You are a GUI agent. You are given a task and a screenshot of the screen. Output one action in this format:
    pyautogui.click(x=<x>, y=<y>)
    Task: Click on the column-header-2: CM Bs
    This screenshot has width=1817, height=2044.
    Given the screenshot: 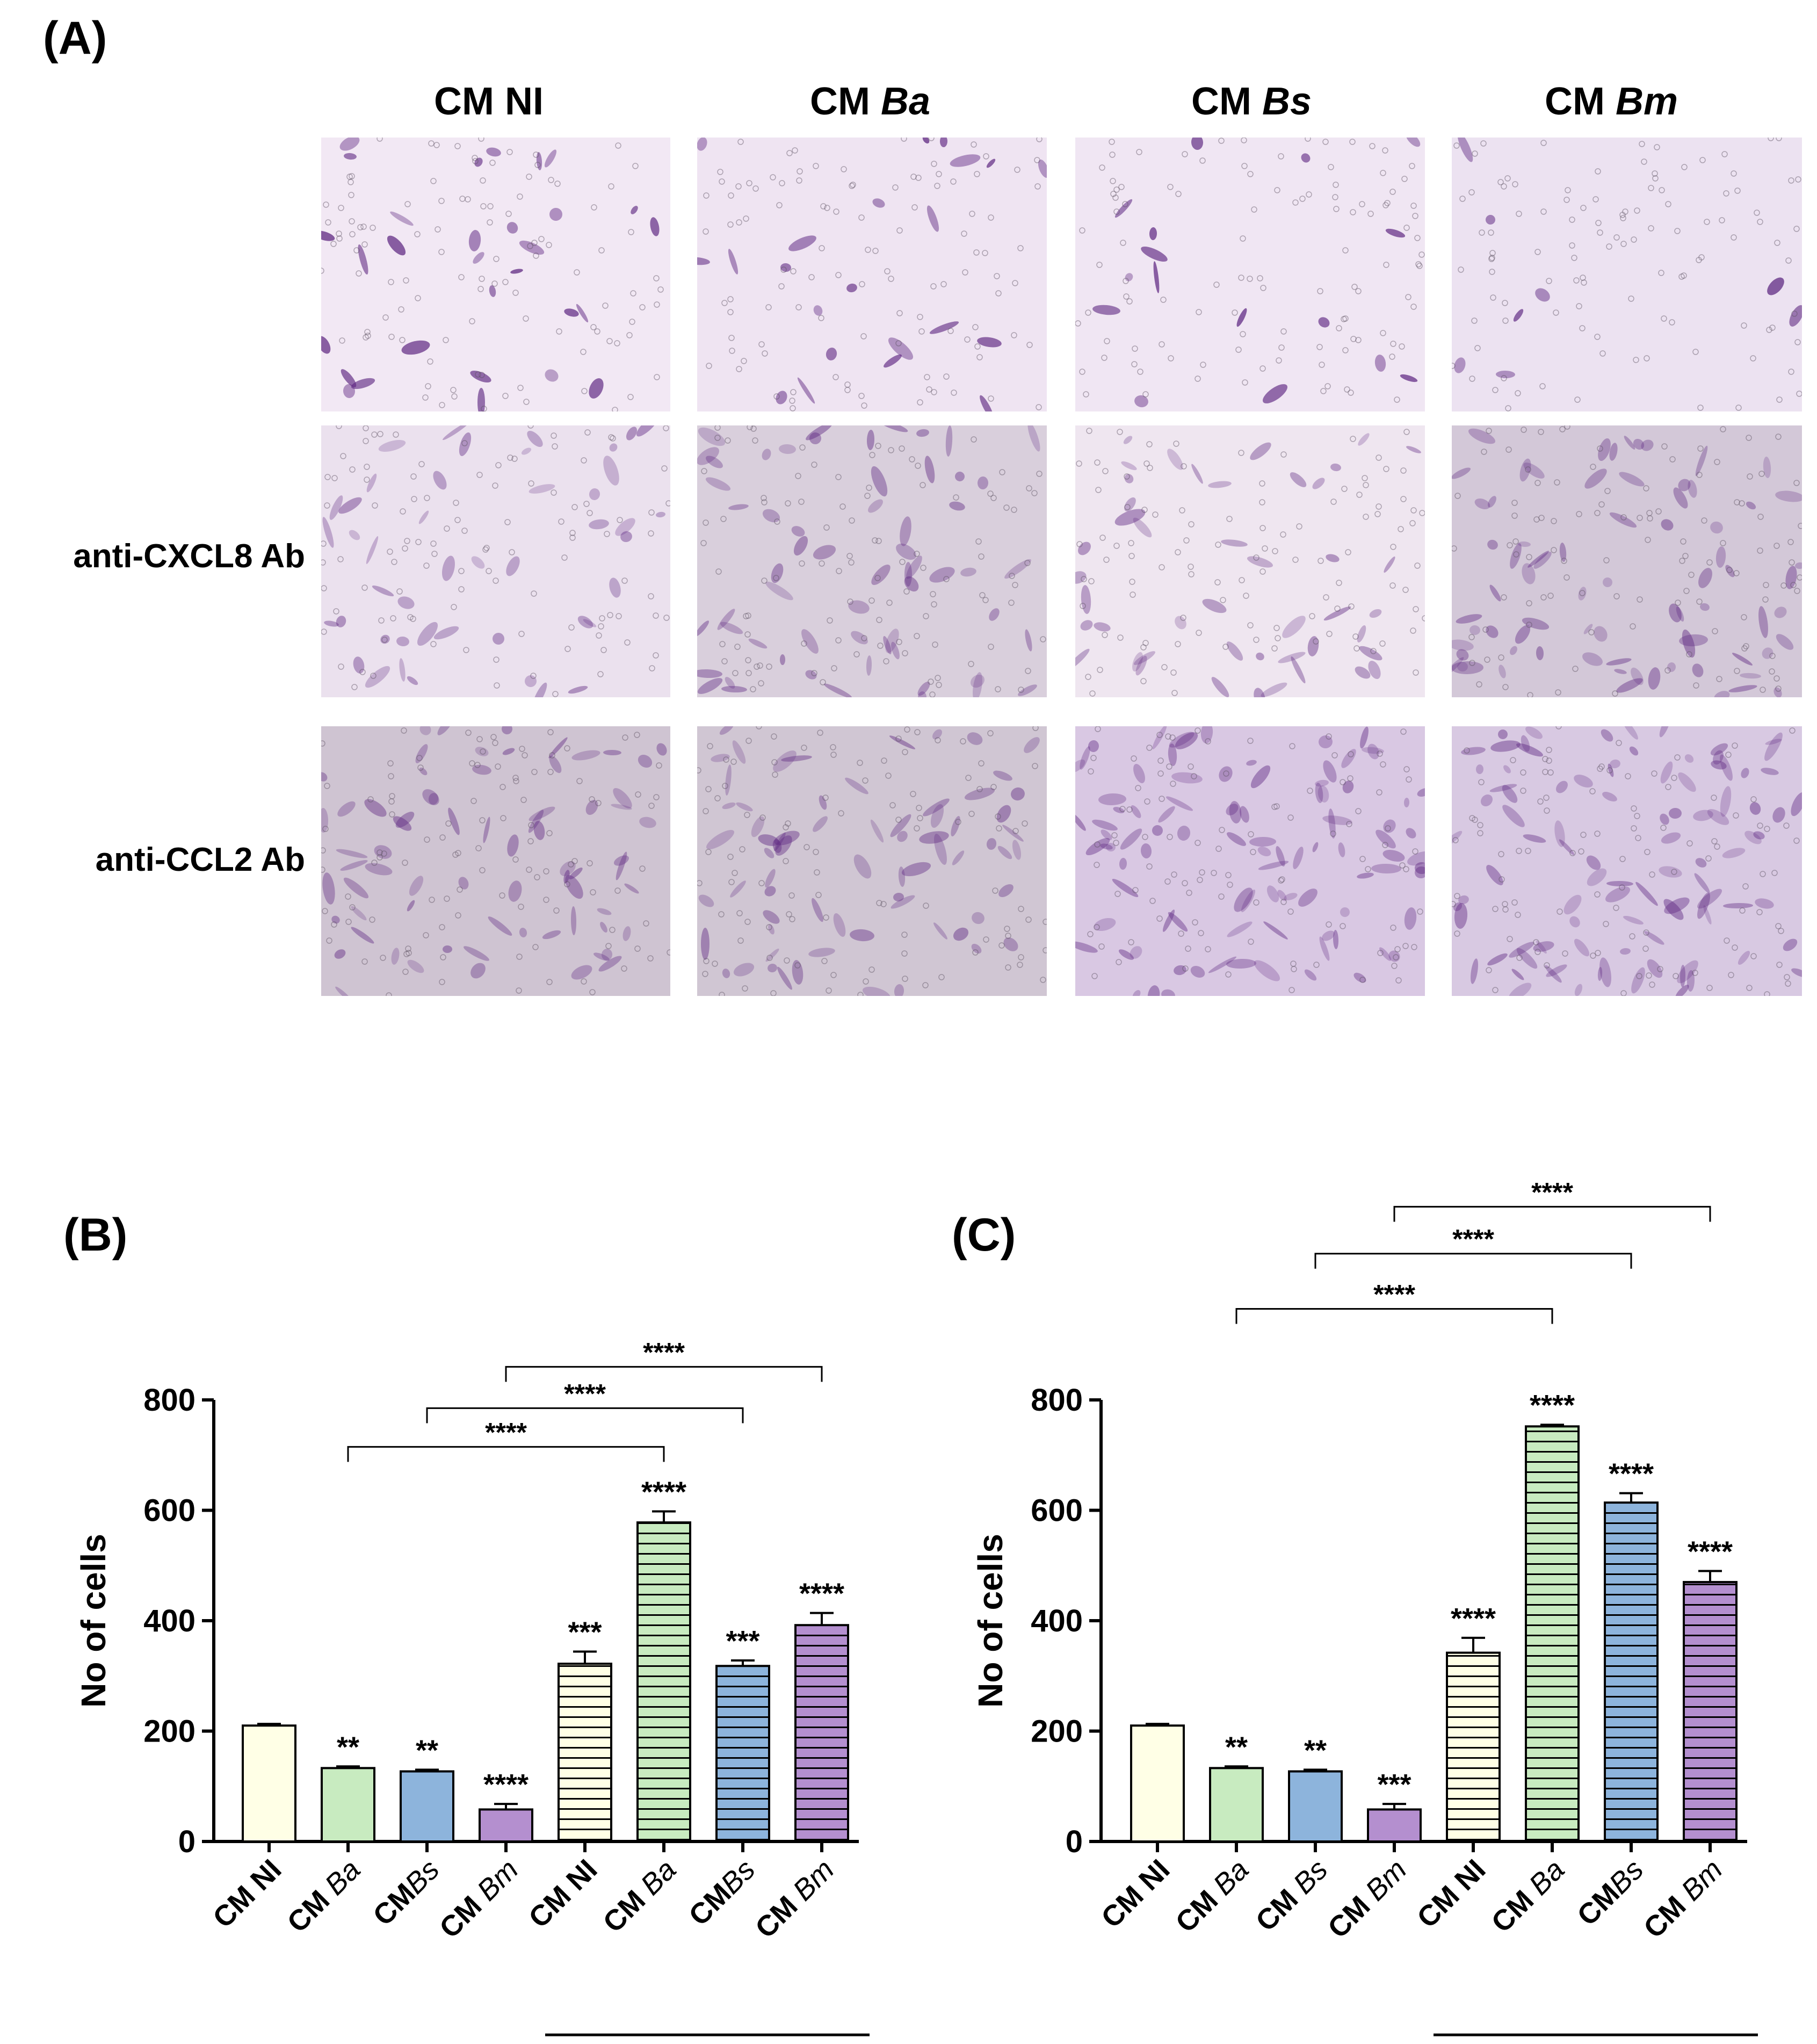 What is the action you would take?
    pyautogui.click(x=1252, y=101)
    